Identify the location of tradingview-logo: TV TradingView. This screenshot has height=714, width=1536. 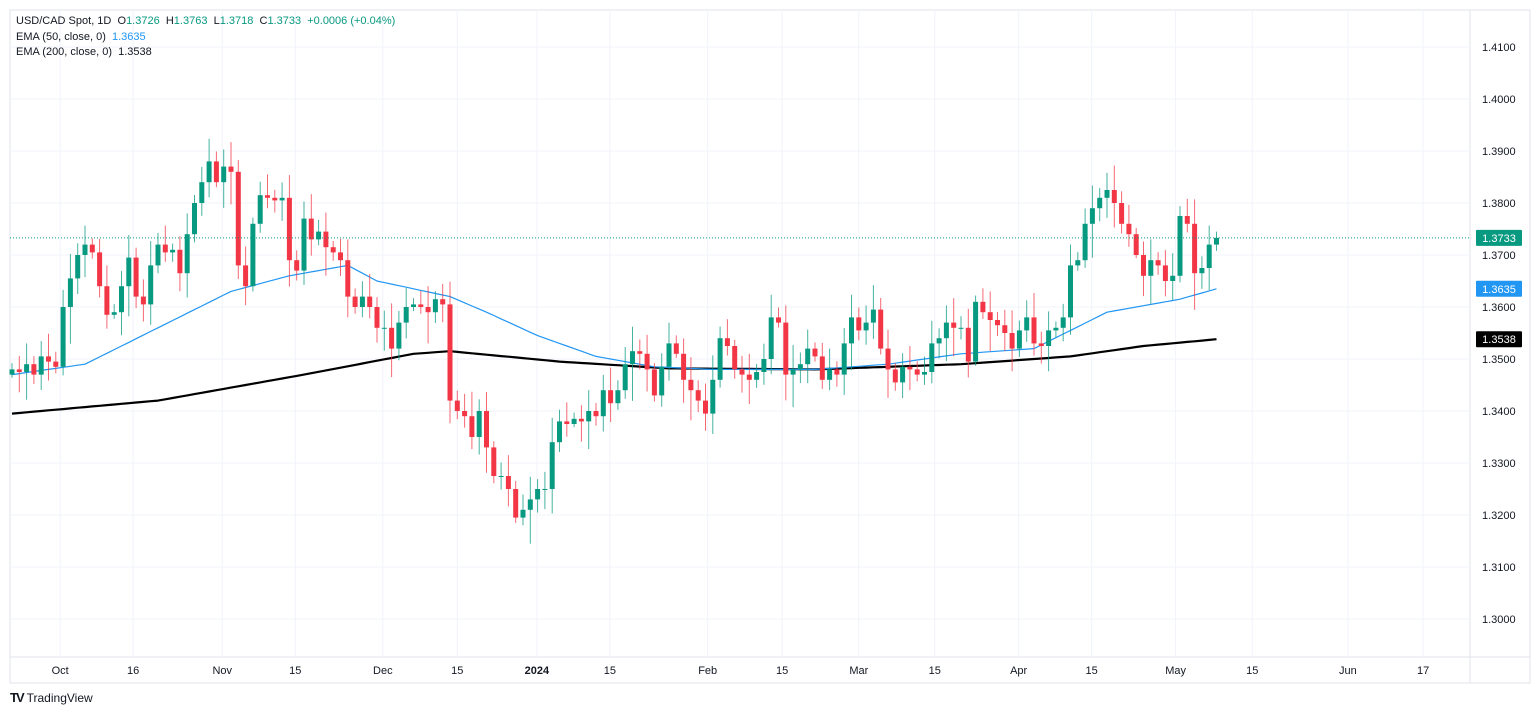
(51, 697).